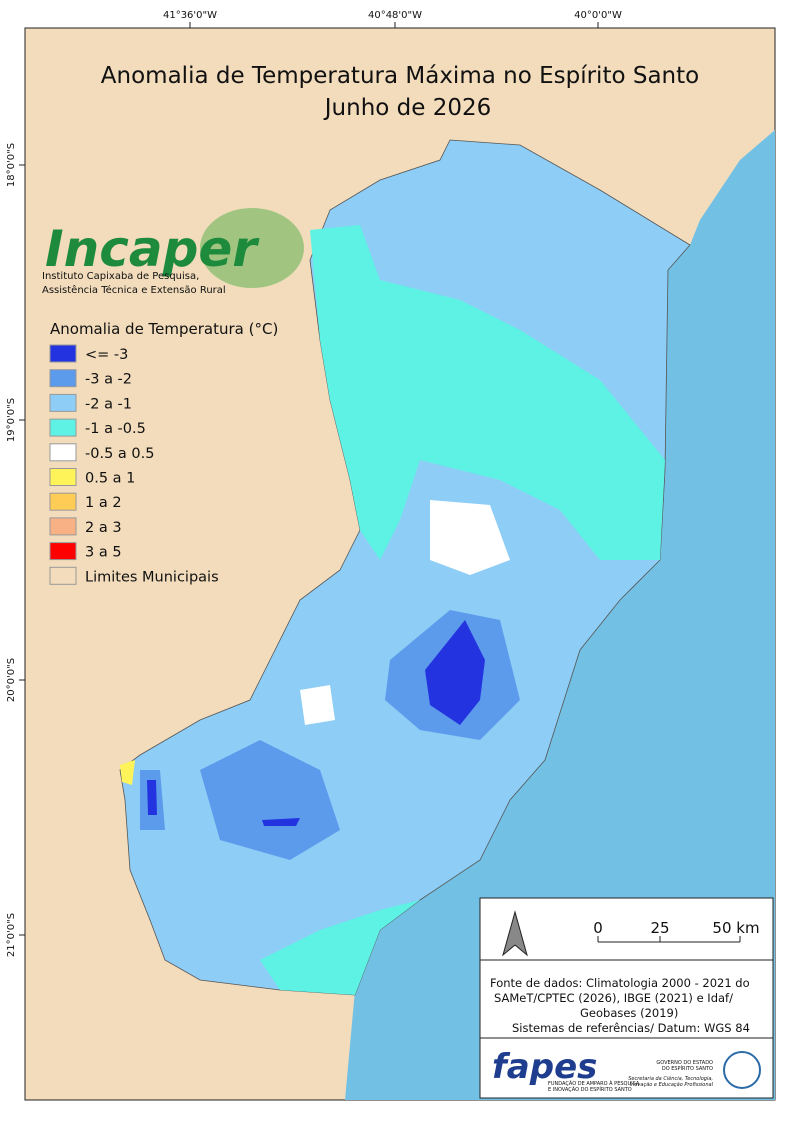 The height and width of the screenshot is (1135, 800). I want to click on graticule-label: 40°48'0"W, so click(395, 15).